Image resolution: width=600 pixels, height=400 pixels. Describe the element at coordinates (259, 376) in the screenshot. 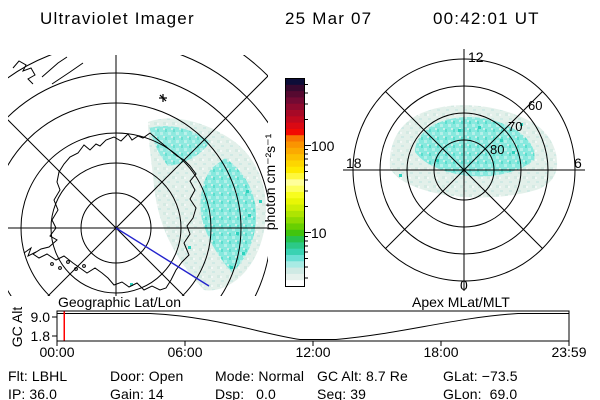

I see `status-field-mode: Mode: Normal` at that location.